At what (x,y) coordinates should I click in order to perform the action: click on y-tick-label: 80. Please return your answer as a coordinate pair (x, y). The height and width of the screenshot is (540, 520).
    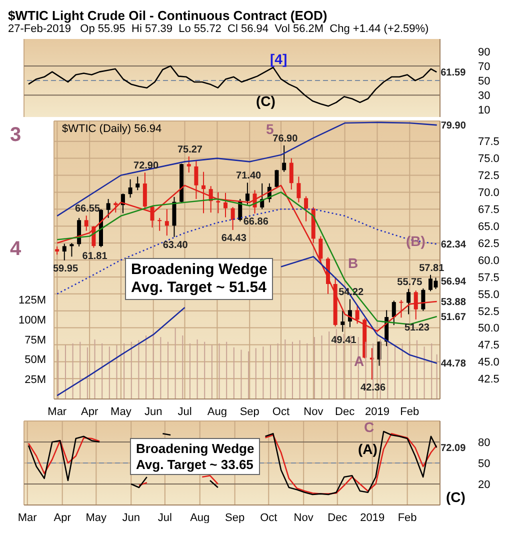
    Looking at the image, I should click on (484, 442).